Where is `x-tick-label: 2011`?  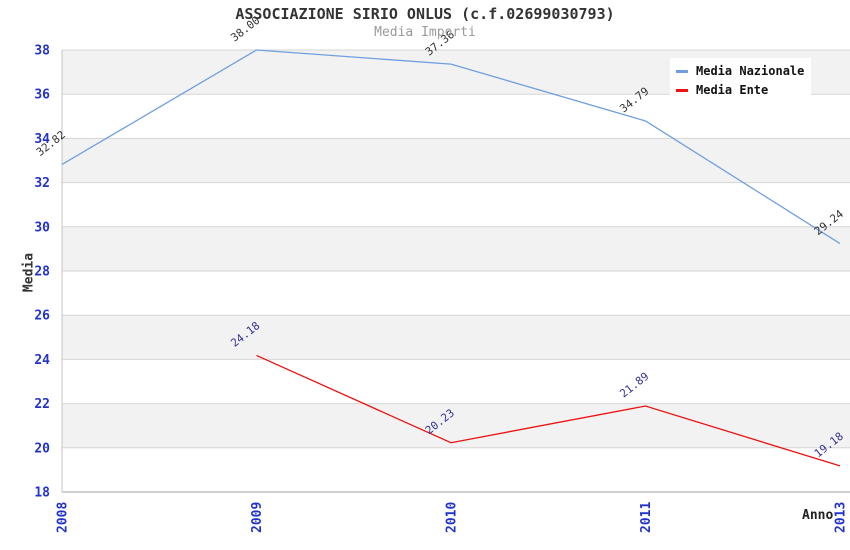
x-tick-label: 2011 is located at coordinates (646, 517).